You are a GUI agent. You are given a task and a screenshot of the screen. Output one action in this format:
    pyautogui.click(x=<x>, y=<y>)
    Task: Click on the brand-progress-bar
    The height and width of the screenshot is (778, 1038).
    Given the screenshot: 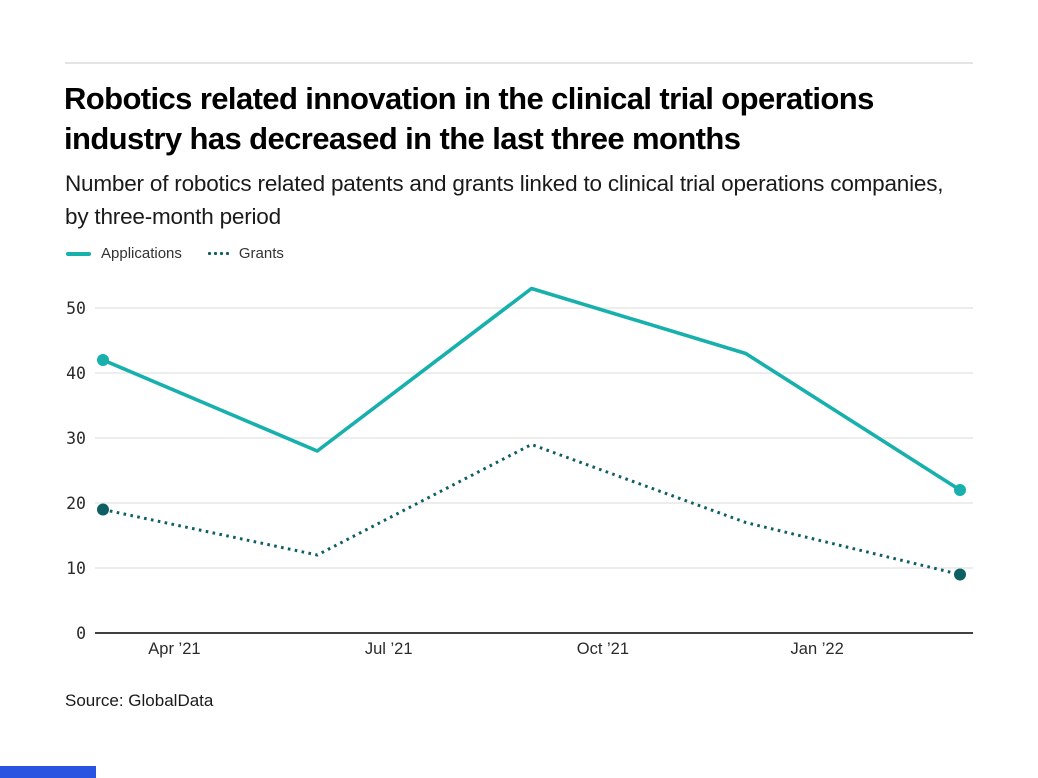 What is the action you would take?
    pyautogui.click(x=48, y=772)
    